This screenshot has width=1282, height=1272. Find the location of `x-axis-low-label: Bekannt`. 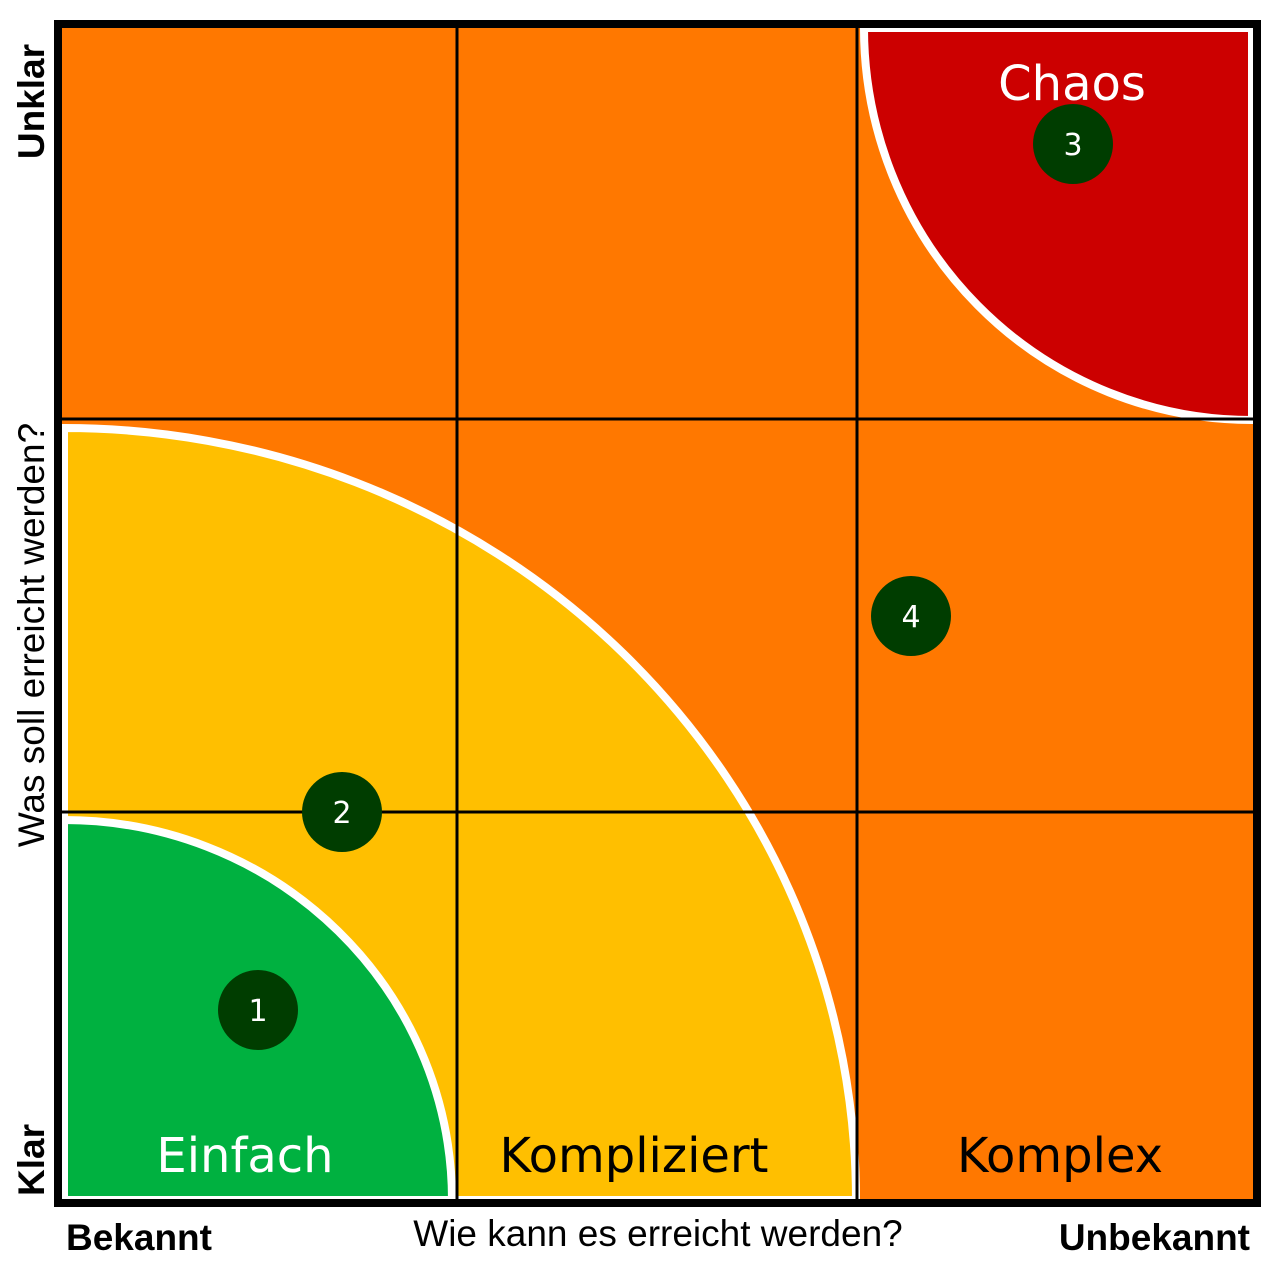

x-axis-low-label: Bekannt is located at coordinates (139, 1237).